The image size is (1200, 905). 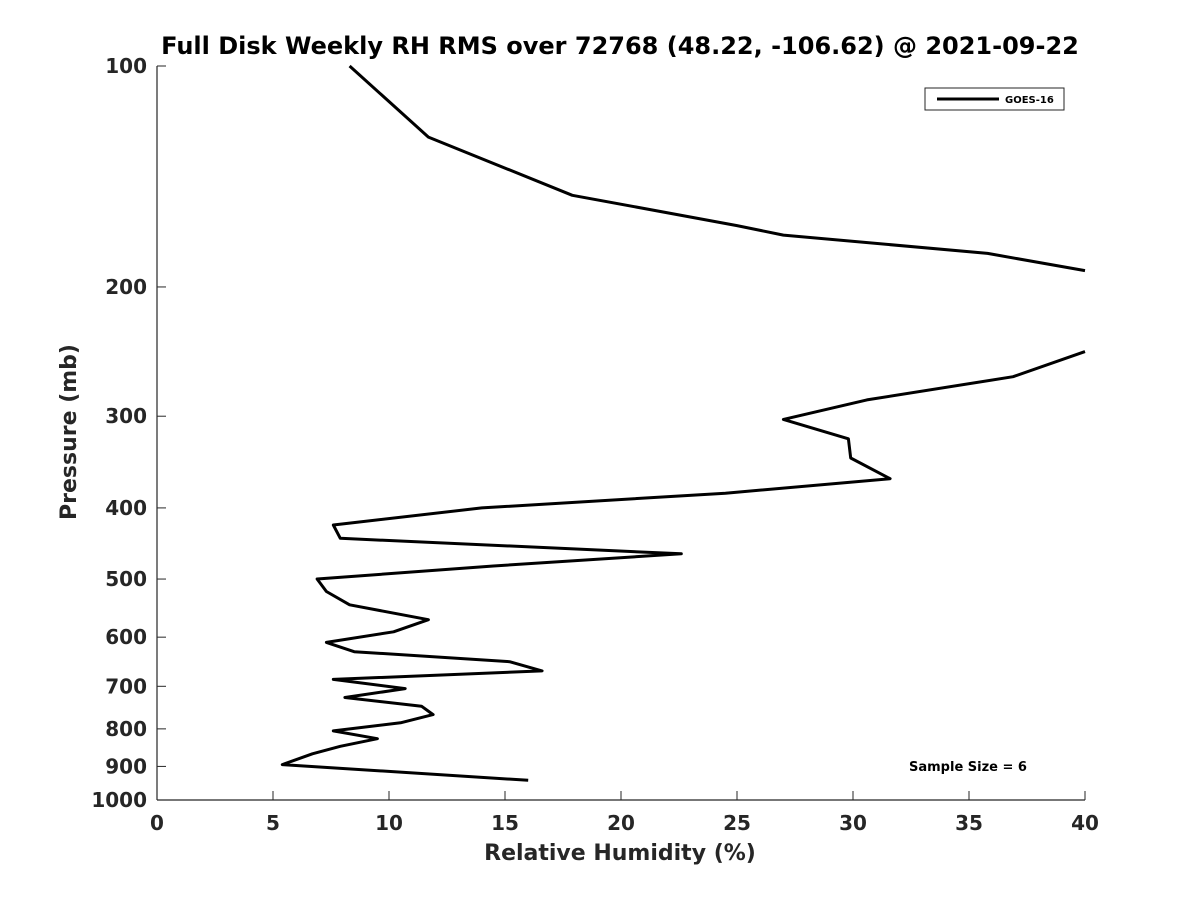 What do you see at coordinates (126, 287) in the screenshot?
I see `y-tick-label: 200` at bounding box center [126, 287].